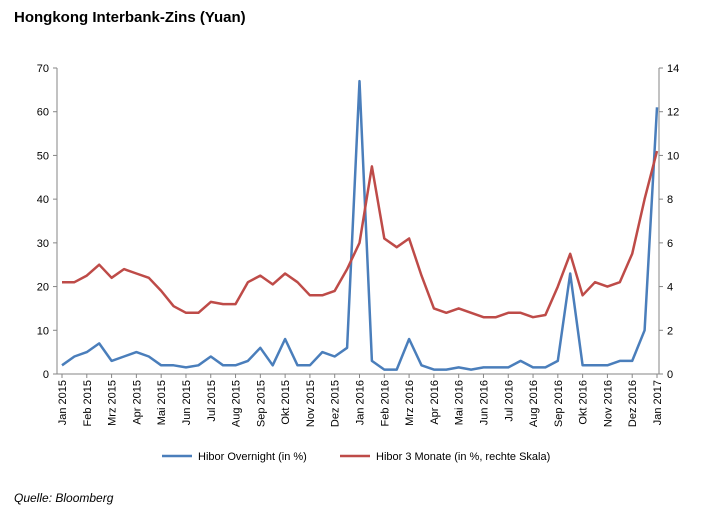 The height and width of the screenshot is (516, 702). What do you see at coordinates (633, 403) in the screenshot?
I see `x-tick-label: Dez 2016` at bounding box center [633, 403].